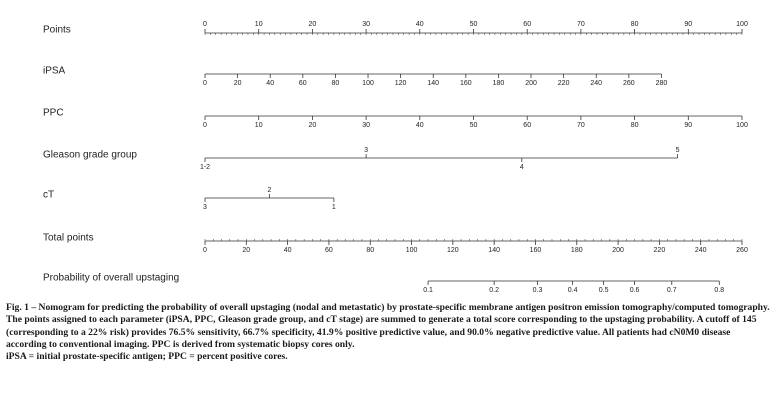 The image size is (779, 403). Describe the element at coordinates (334, 207) in the screenshot. I see `category-label: 1` at that location.